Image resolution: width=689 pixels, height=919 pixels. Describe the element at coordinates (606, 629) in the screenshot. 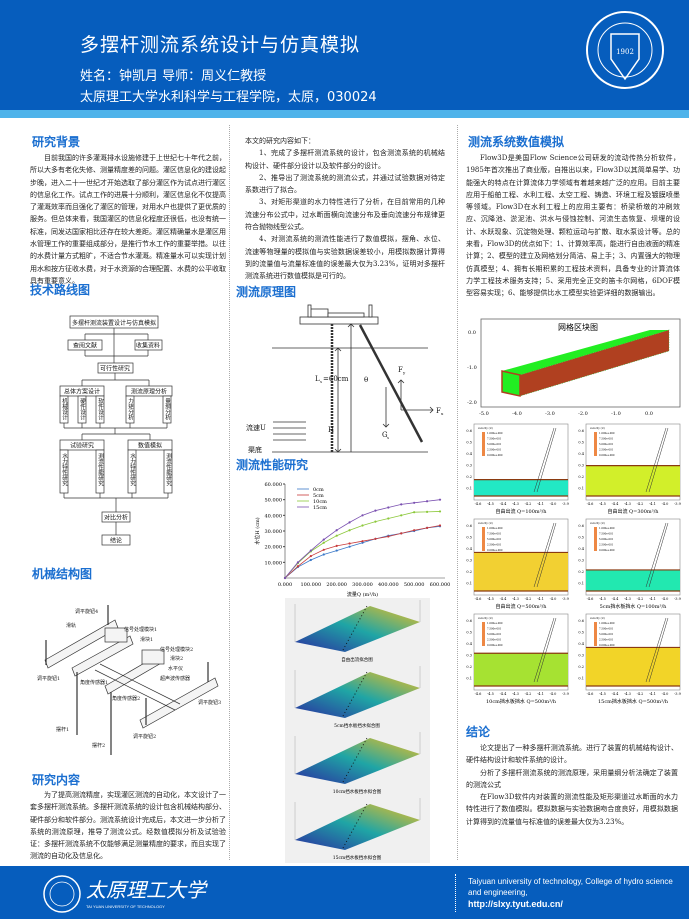

I see `color-legend-value: 7.500e-001` at that location.